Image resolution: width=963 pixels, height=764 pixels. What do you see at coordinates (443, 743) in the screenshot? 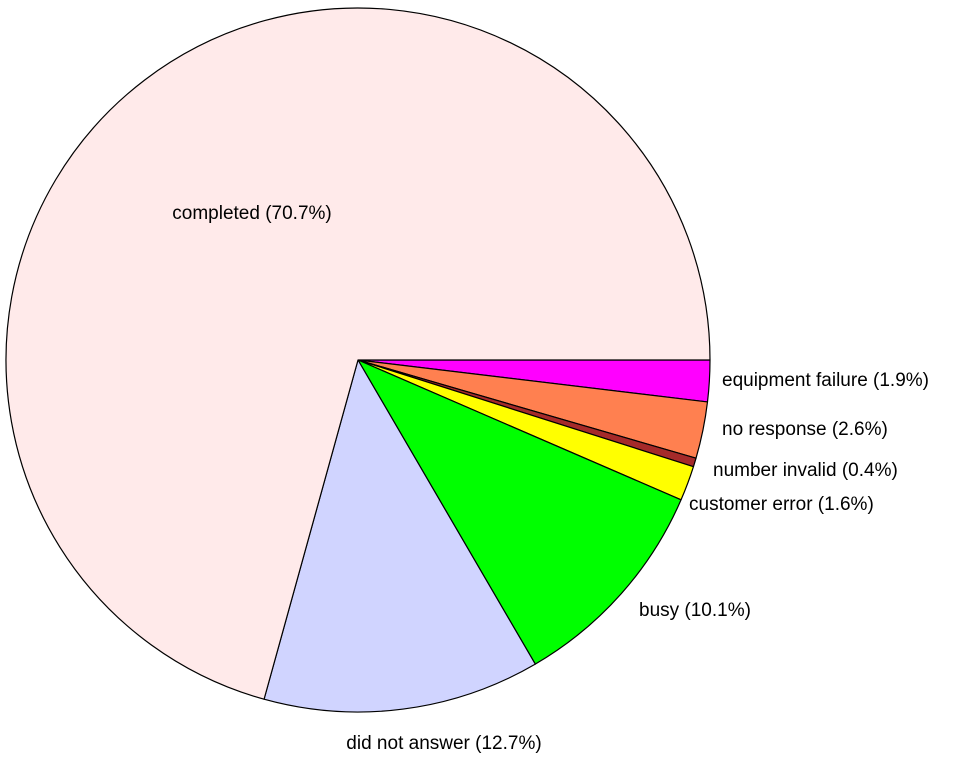
I see `pie-slice-label-5: did not answer (12.7%)` at bounding box center [443, 743].